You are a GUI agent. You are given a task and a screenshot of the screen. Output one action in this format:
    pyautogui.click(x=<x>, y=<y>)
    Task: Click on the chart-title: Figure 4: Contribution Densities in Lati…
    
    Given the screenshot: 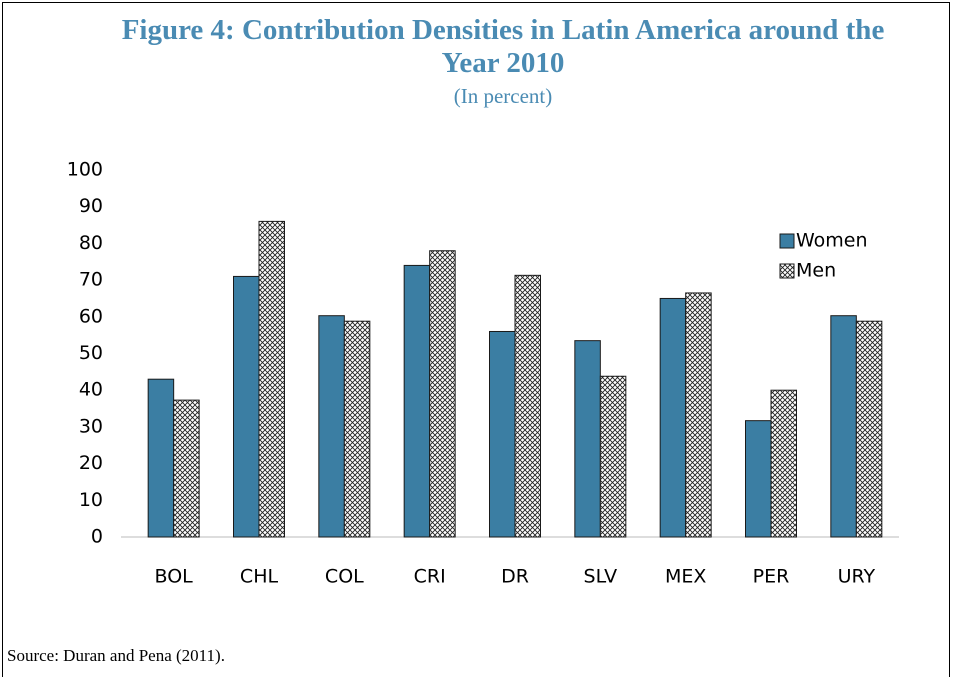 What is the action you would take?
    pyautogui.click(x=503, y=46)
    